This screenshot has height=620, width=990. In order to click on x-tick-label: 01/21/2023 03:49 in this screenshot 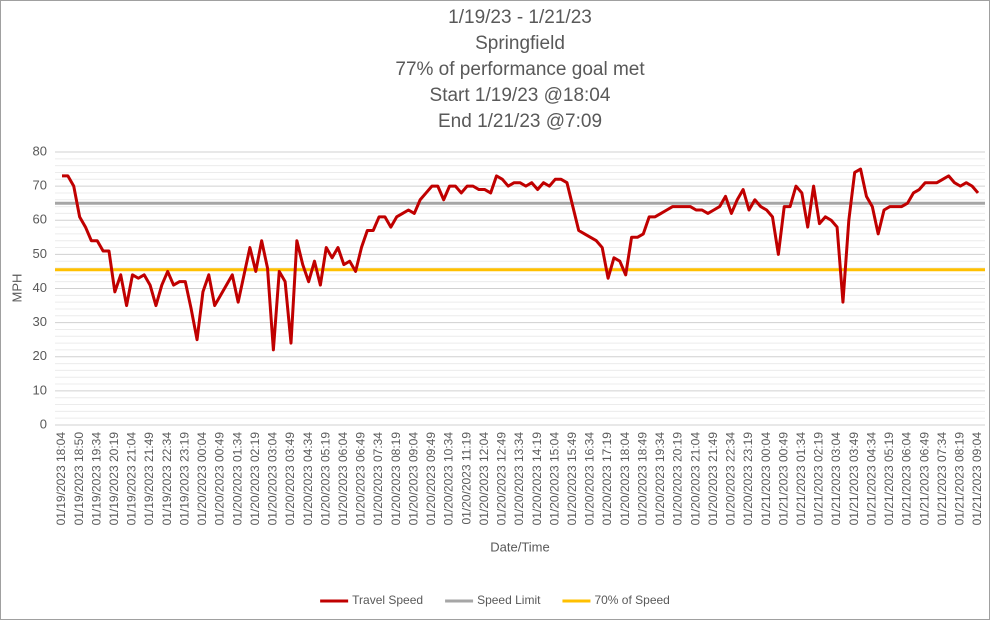, I will do `click(854, 479)`.